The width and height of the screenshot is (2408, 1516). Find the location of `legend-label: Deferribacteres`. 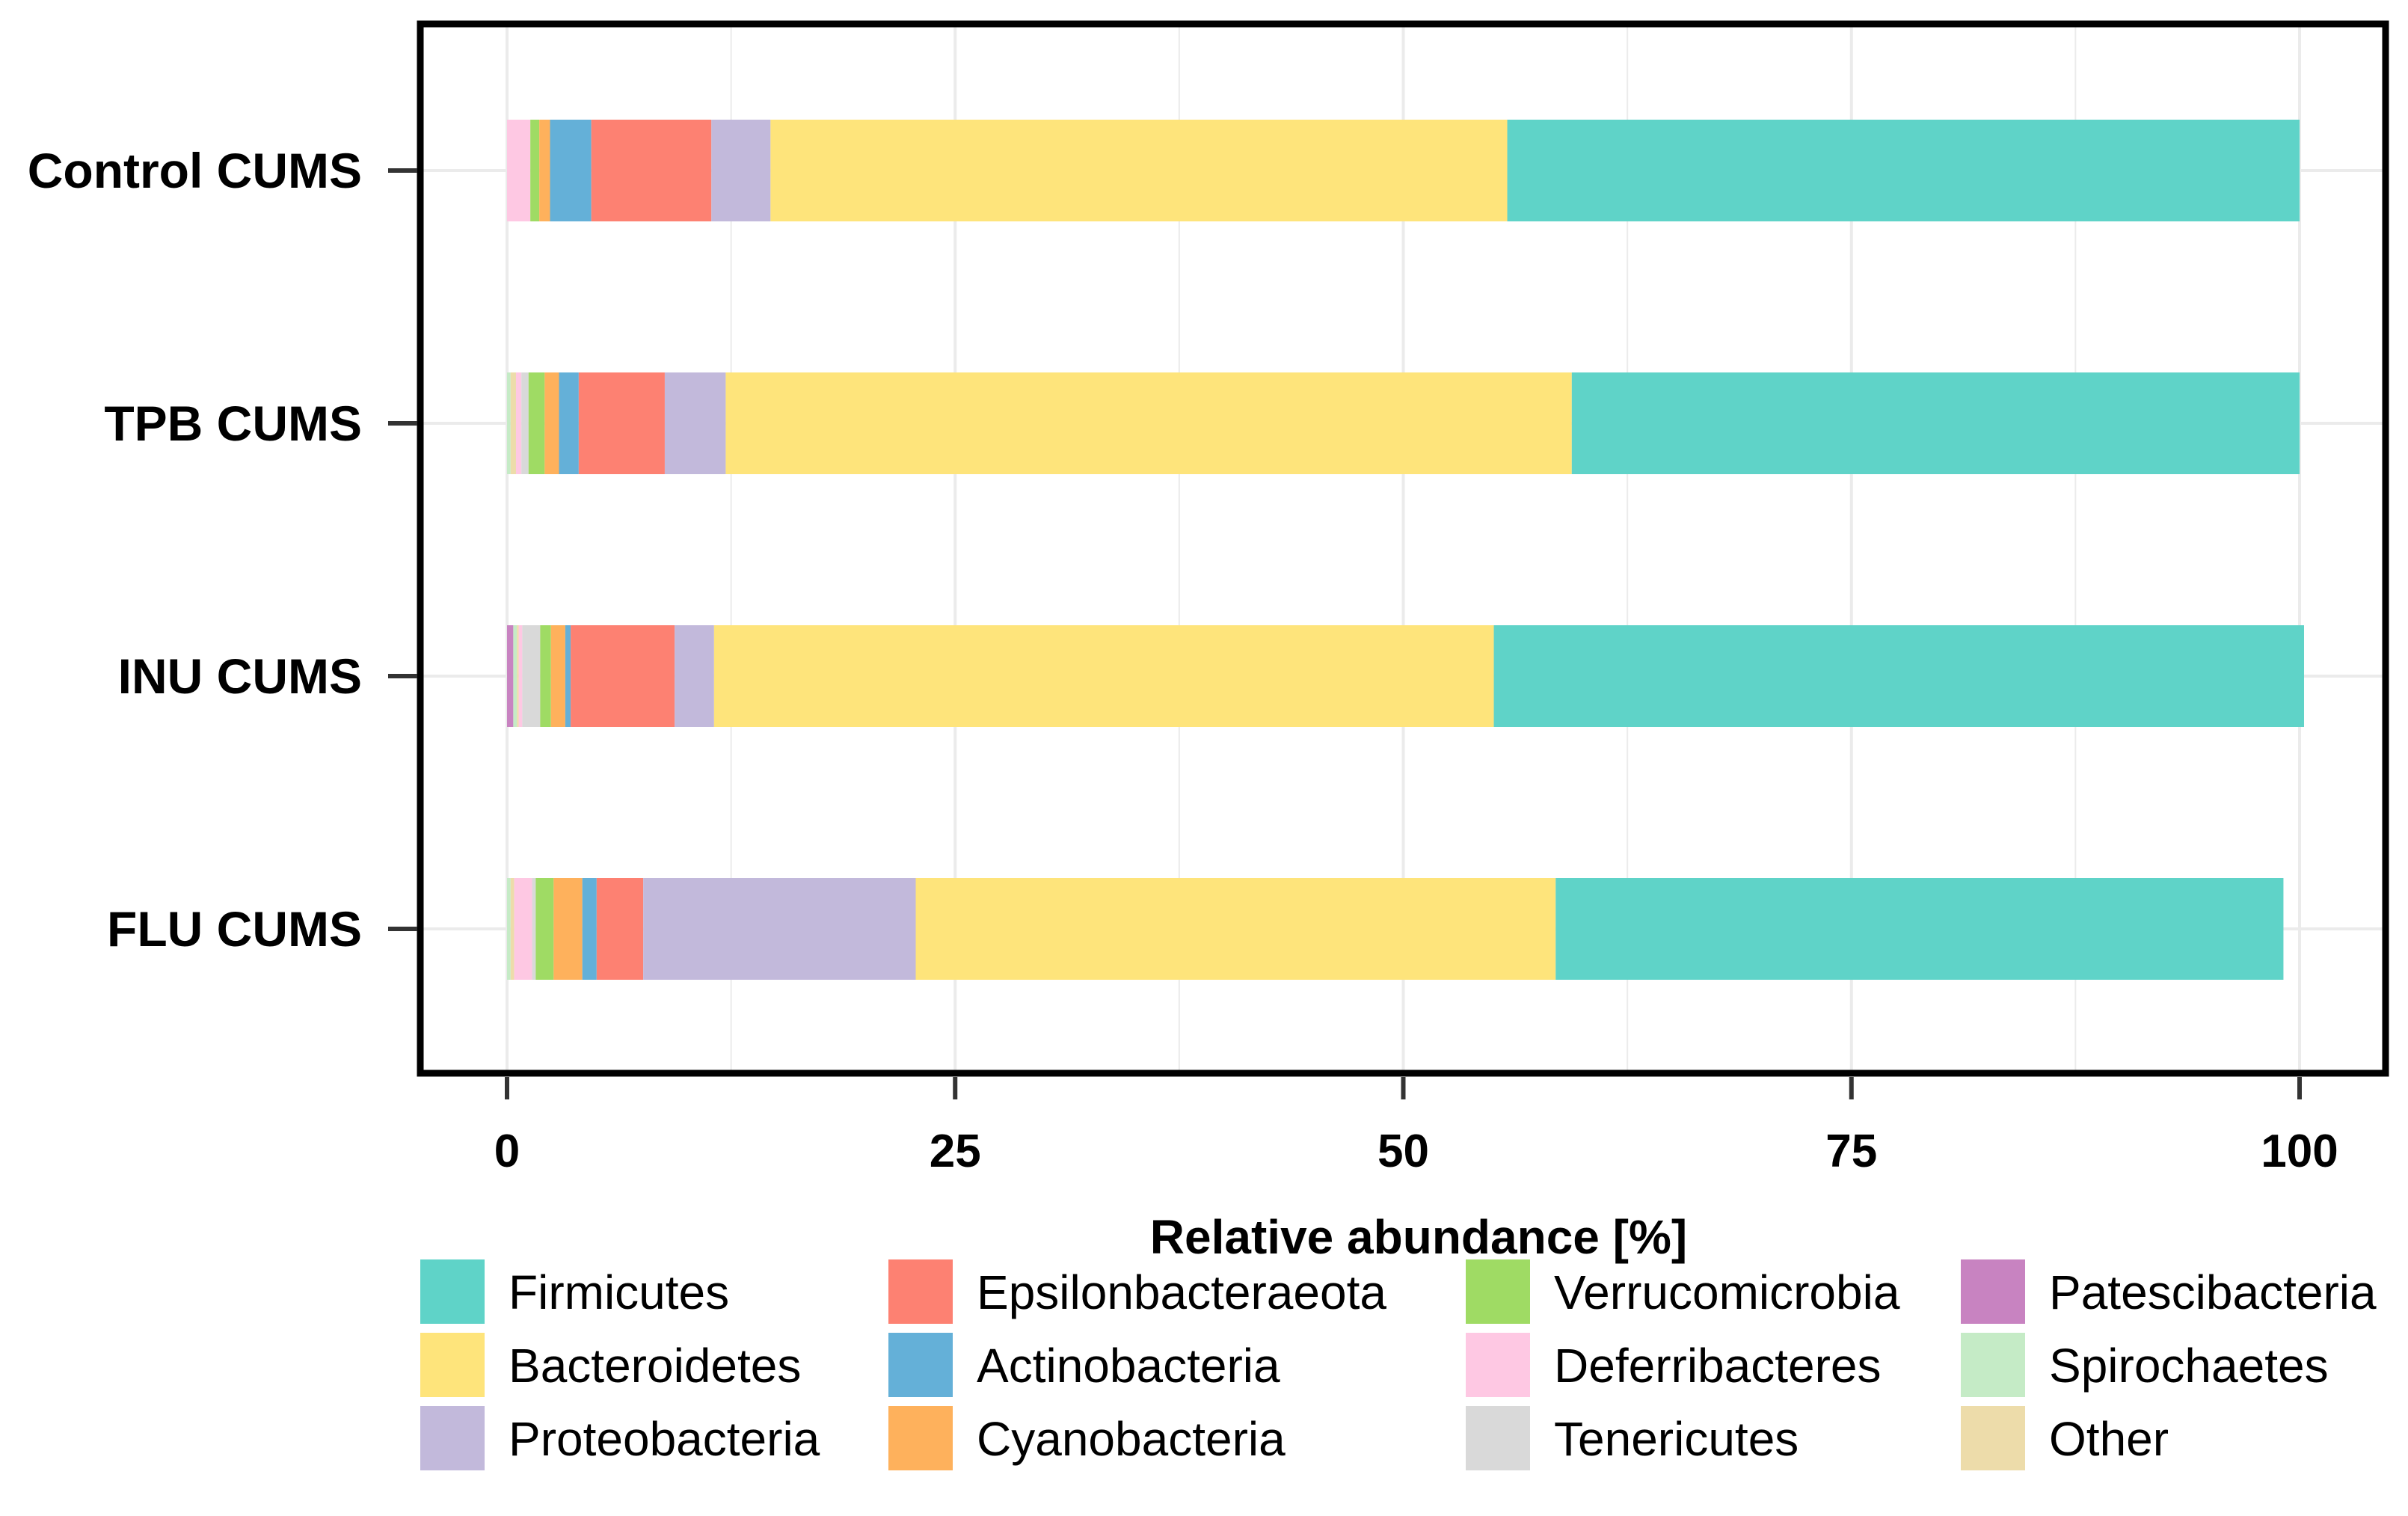

legend-label: Deferribacteres is located at coordinates (1718, 1366).